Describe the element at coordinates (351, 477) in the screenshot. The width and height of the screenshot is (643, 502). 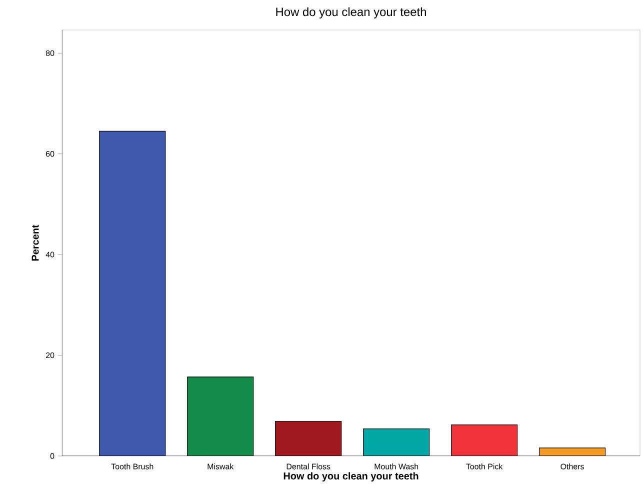
I see `x-axis-title: How do you clean your teeth` at that location.